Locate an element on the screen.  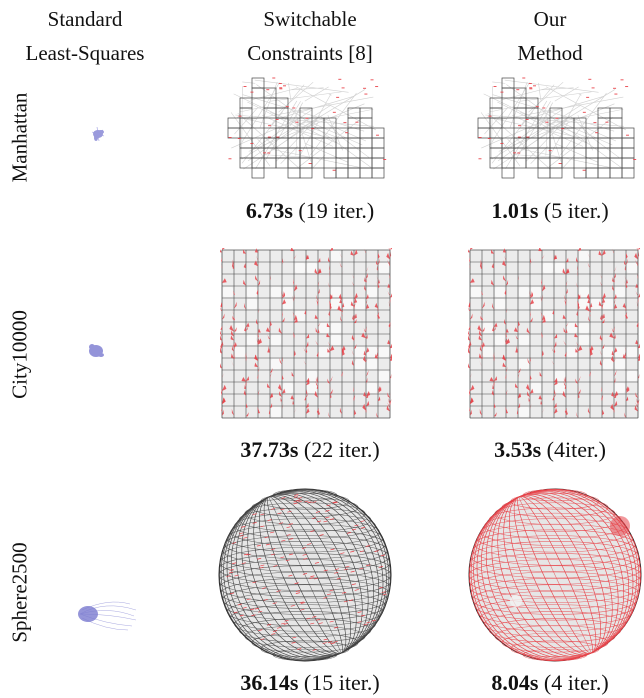
city10000-switchable-caption: 37.73s (22 iter.) is located at coordinates (310, 450).